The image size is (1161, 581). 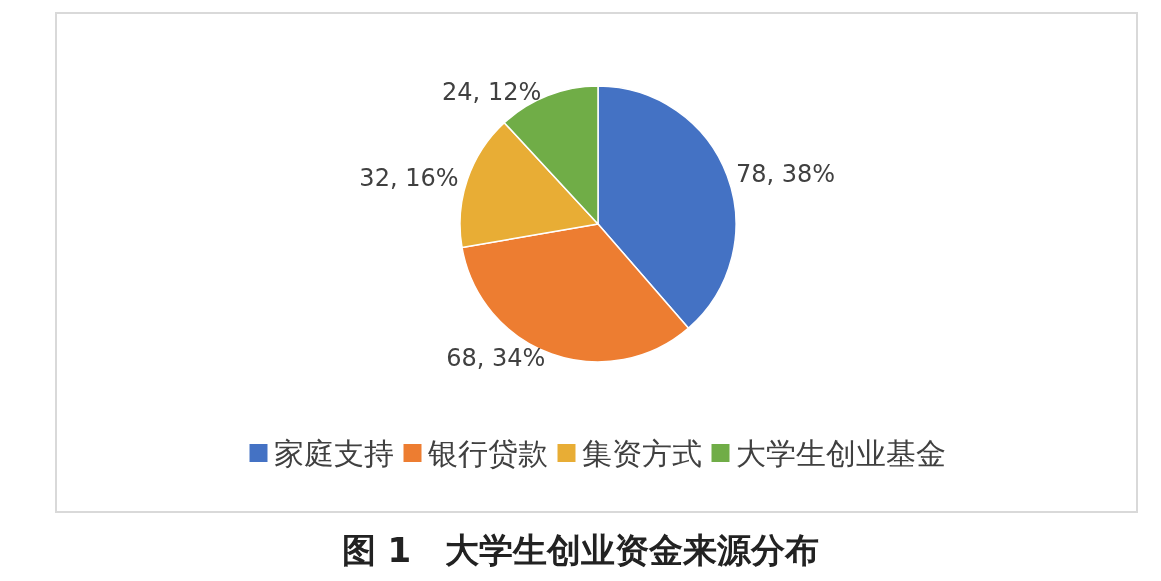 I want to click on data-label: 32, 16%, so click(x=409, y=178).